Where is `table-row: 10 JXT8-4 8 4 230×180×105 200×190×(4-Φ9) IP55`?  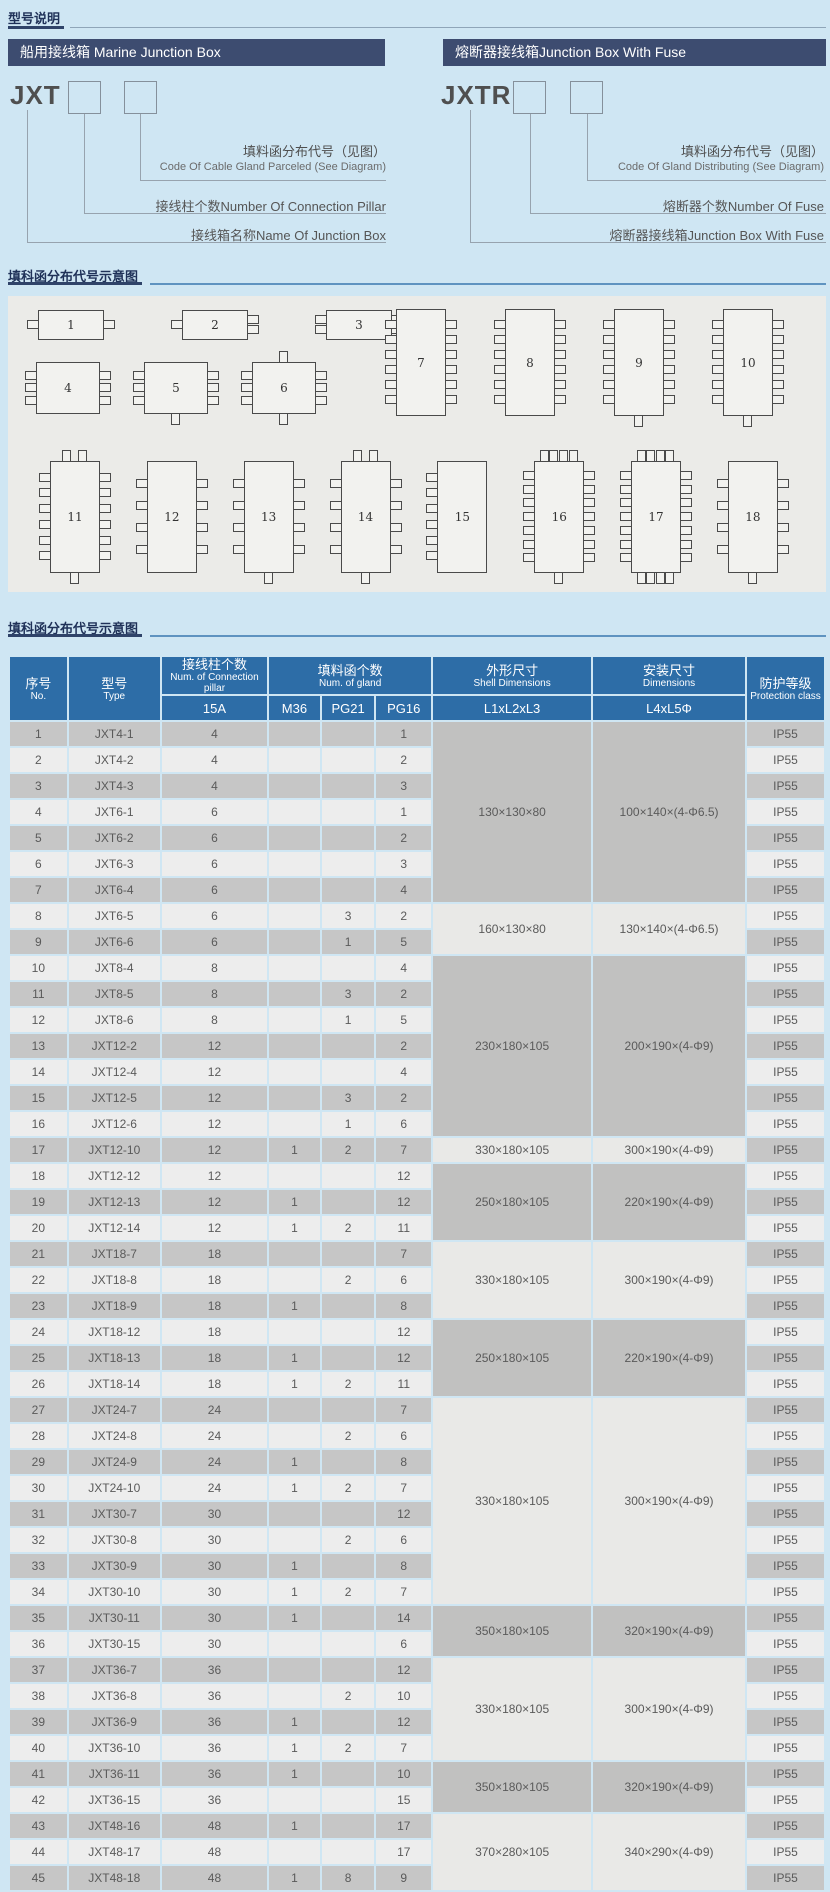
table-row: 10 JXT8-4 8 4 230×180×105 200×190×(4-Φ9) IP55 is located at coordinates (417, 1046).